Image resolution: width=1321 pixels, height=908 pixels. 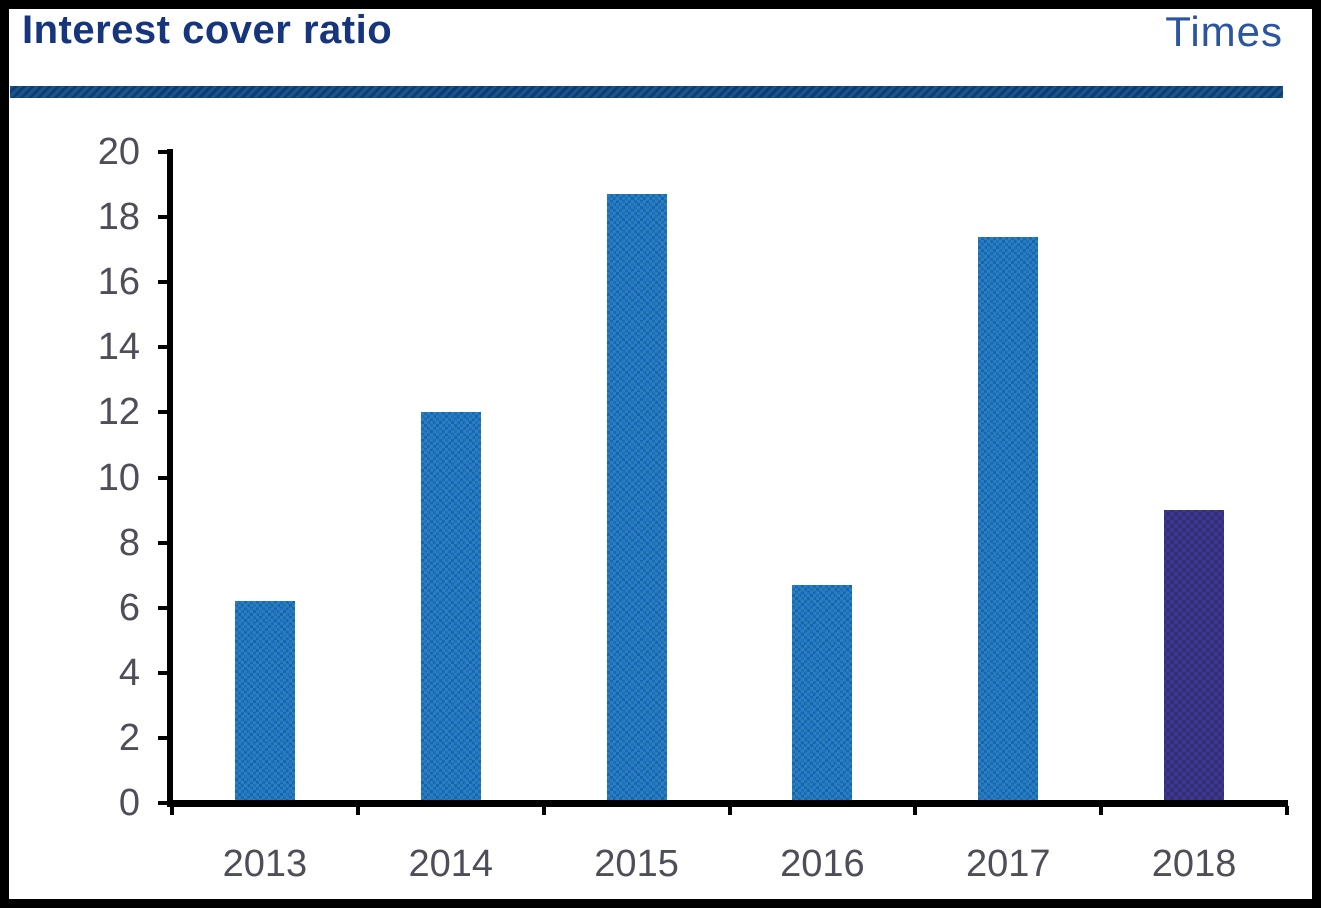 What do you see at coordinates (118, 217) in the screenshot?
I see `y-axis-tick-label: 18` at bounding box center [118, 217].